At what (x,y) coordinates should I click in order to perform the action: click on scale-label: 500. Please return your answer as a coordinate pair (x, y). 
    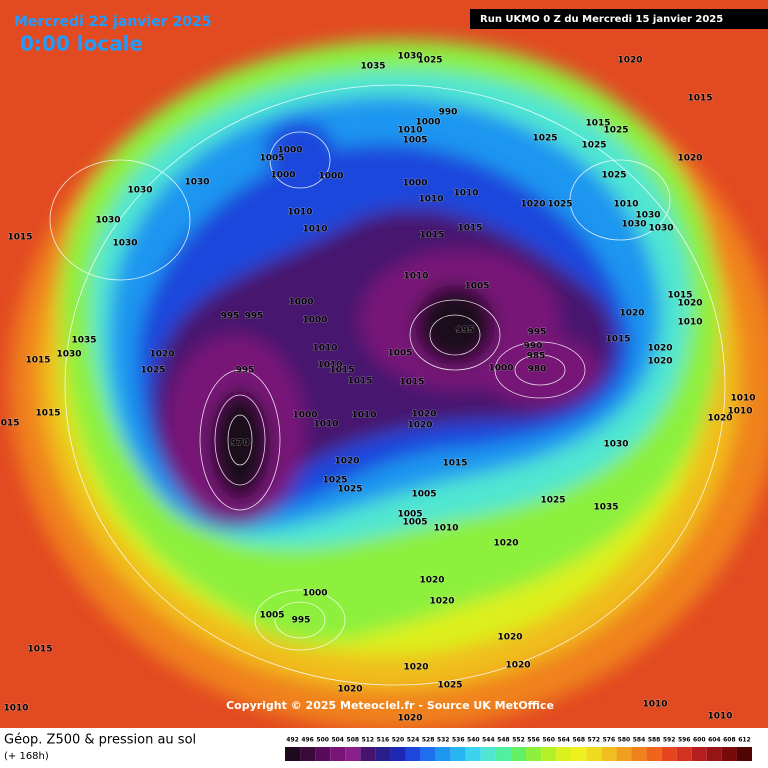
    Looking at the image, I should click on (322, 740).